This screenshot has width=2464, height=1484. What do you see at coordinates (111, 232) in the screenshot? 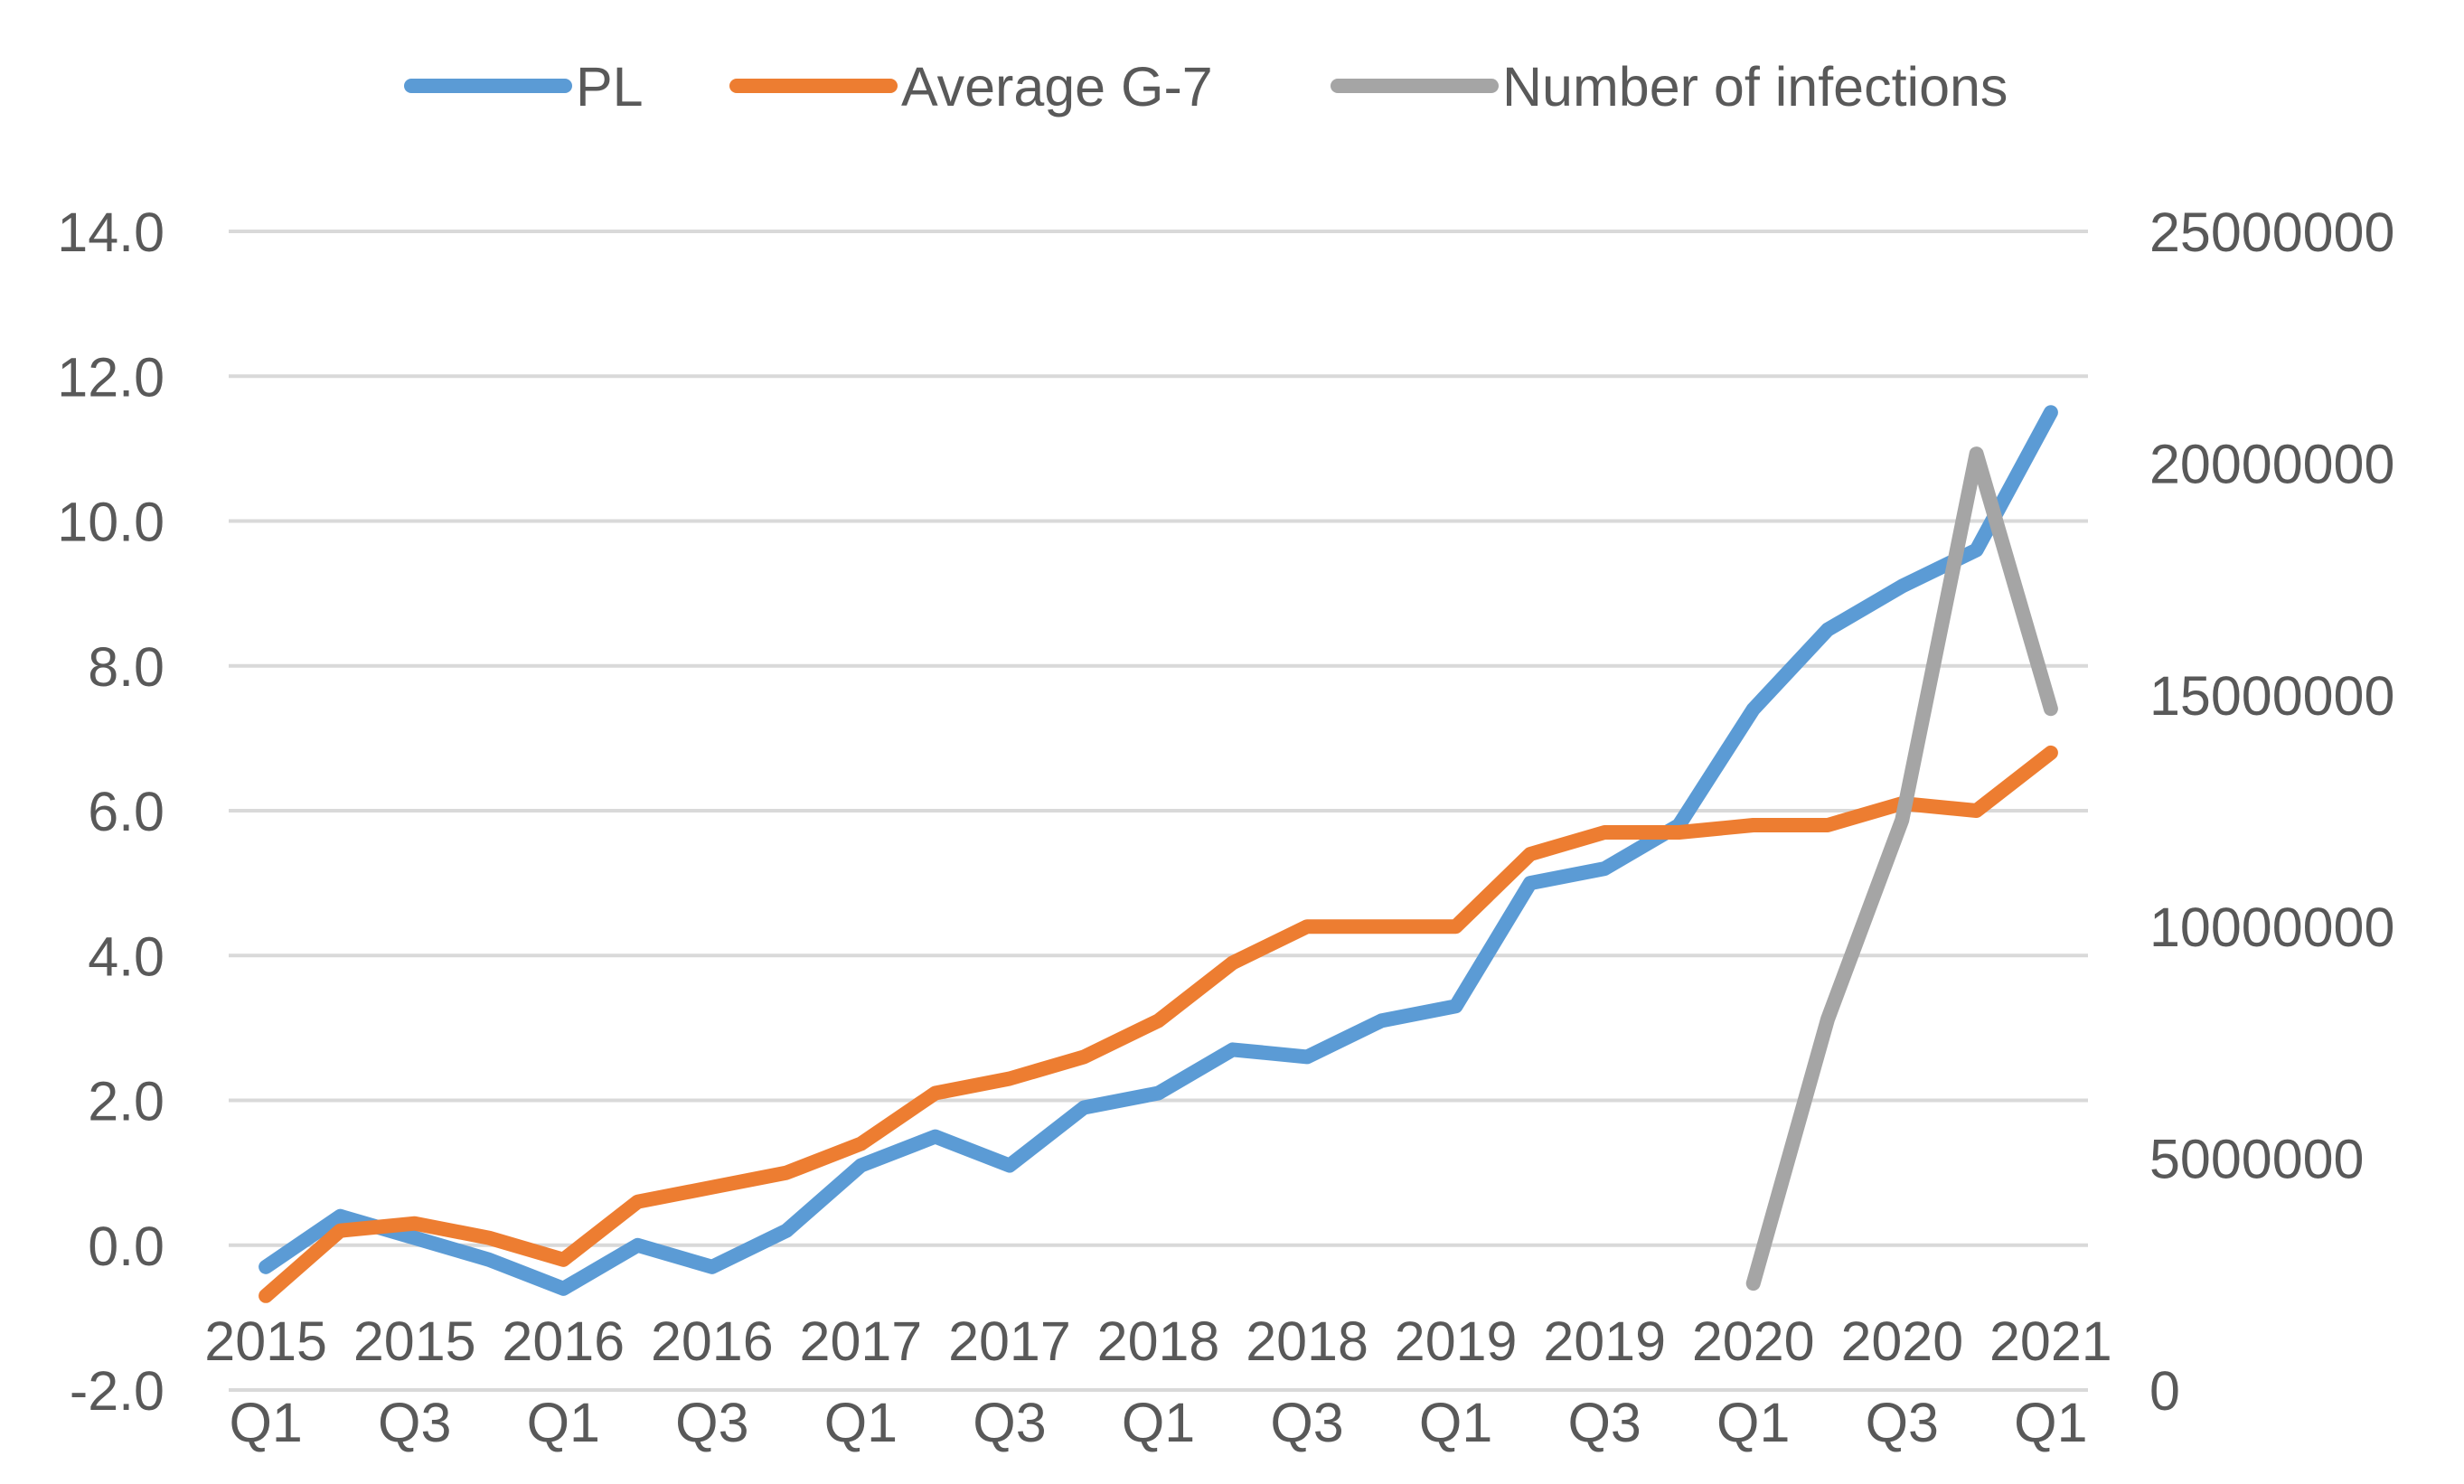
I see `y-tick-label-left: 14.0` at bounding box center [111, 232].